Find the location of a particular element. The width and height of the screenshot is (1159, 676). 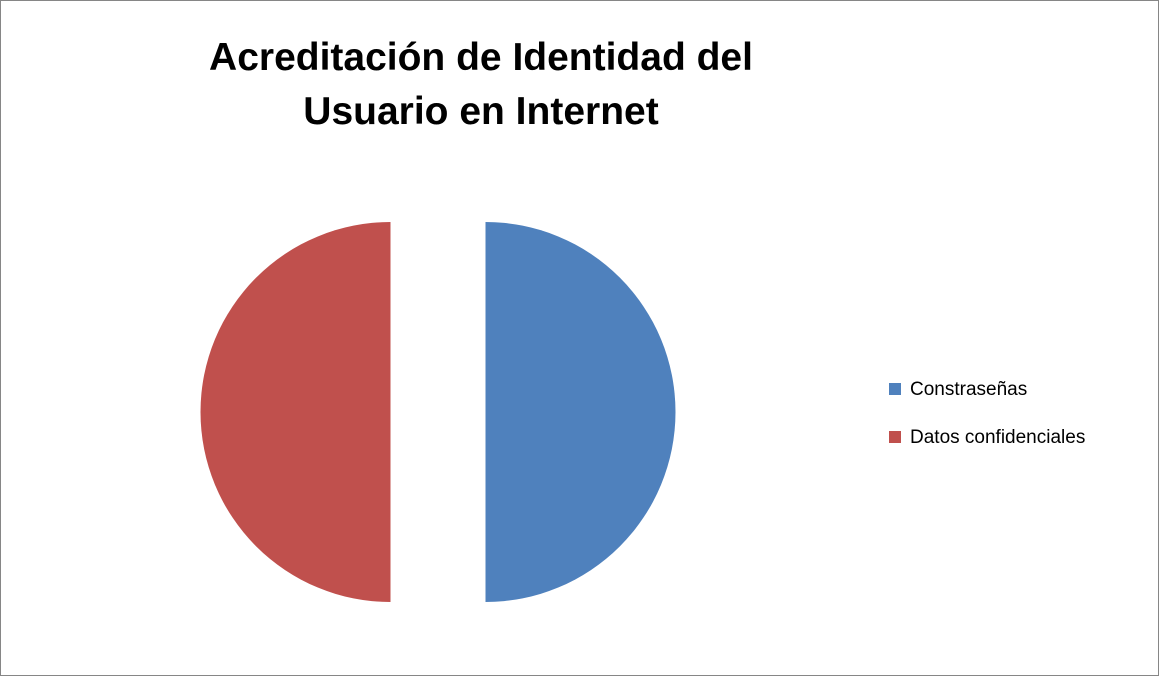

legend-label: Constraseñas is located at coordinates (968, 389).